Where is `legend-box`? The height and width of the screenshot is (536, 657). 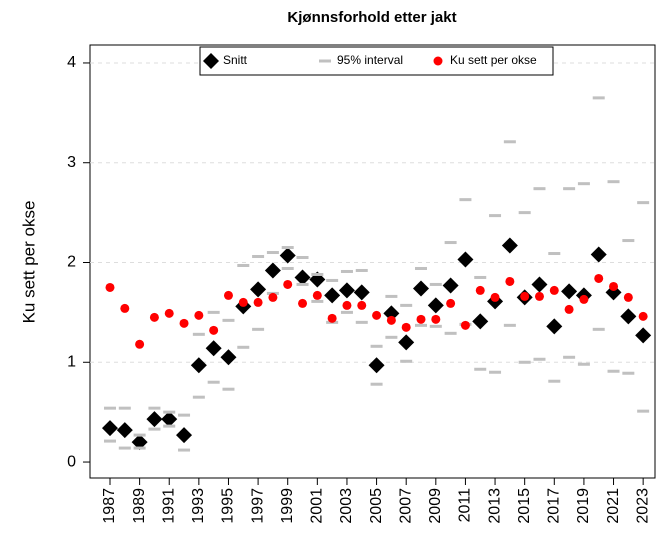 legend-box is located at coordinates (376, 61).